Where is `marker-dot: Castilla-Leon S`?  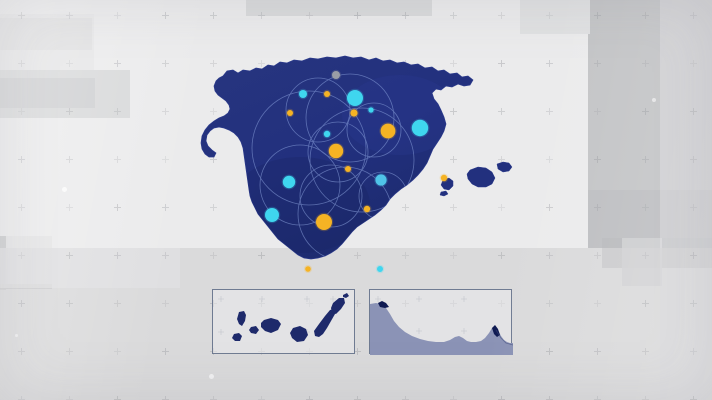
marker-dot: Castilla-Leon S is located at coordinates (327, 134).